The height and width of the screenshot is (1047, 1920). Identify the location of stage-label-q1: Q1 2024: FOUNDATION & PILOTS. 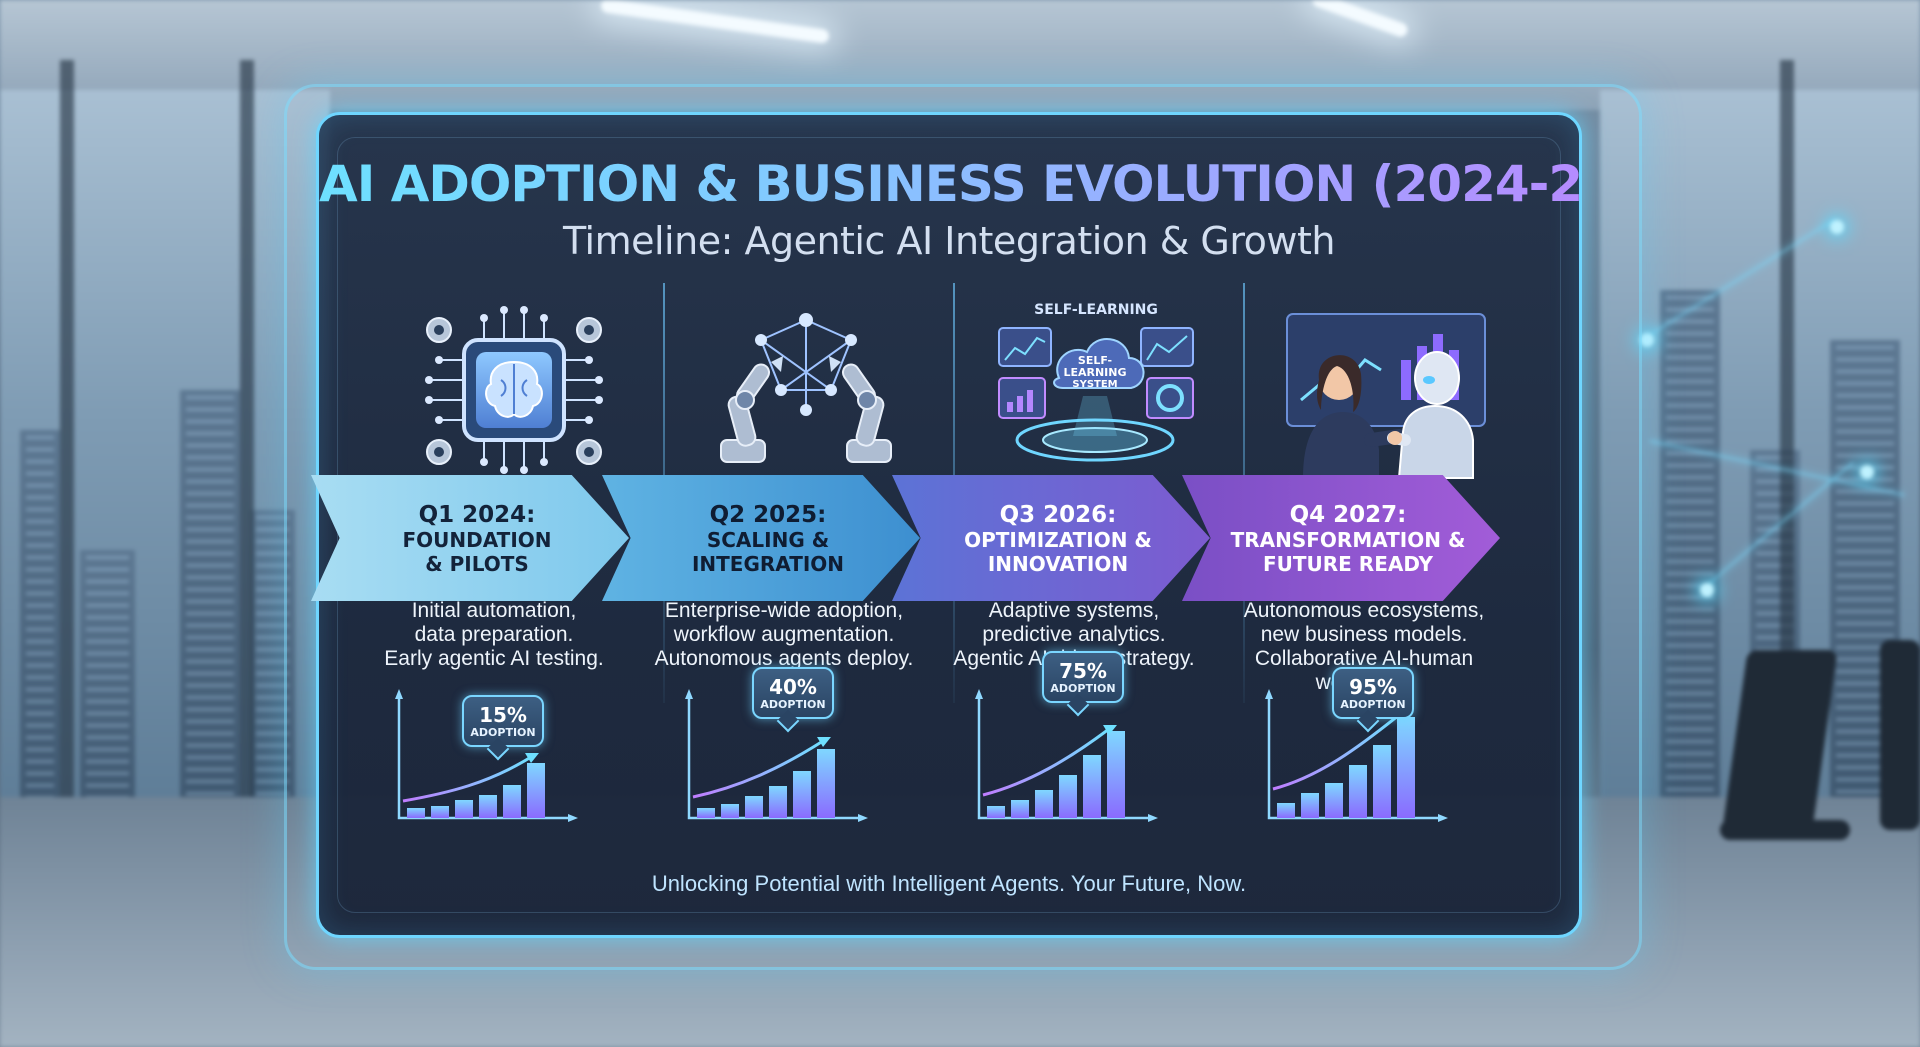
(477, 539).